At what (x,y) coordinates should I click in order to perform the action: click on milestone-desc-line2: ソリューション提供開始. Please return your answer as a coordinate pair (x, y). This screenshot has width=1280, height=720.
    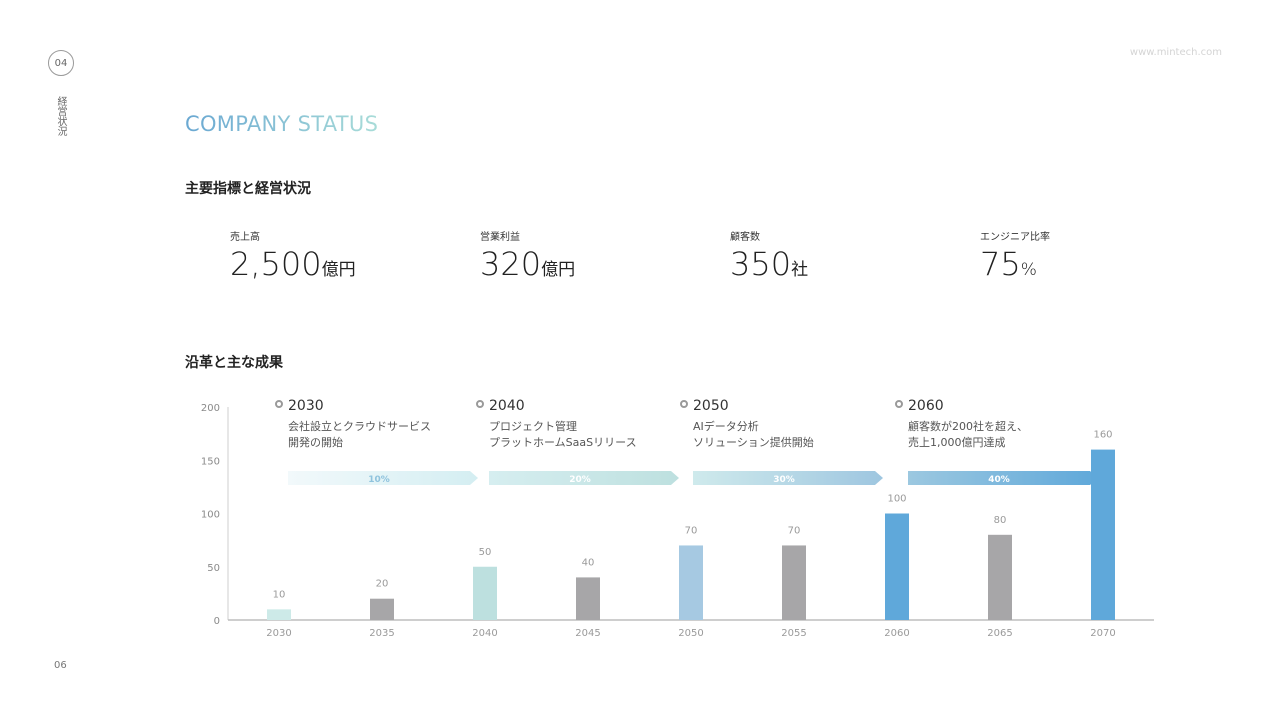
    Looking at the image, I should click on (753, 442).